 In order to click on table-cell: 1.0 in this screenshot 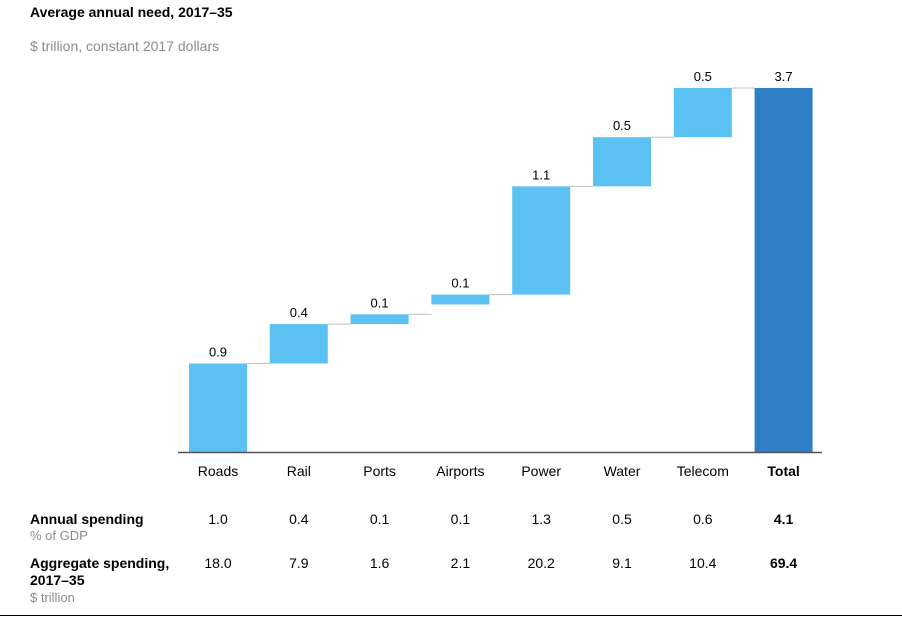, I will do `click(218, 519)`.